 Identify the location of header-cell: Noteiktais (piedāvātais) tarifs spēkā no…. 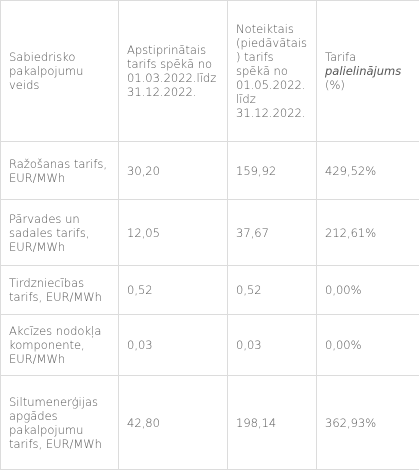
(272, 71).